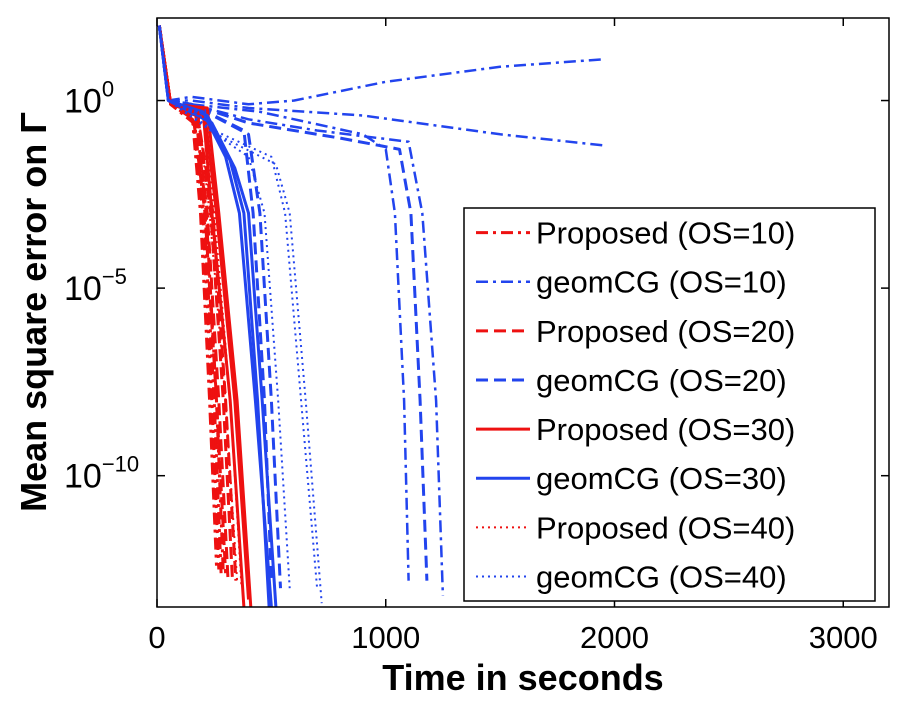 This screenshot has height=701, width=900. I want to click on x-tick-label: 2000, so click(614, 637).